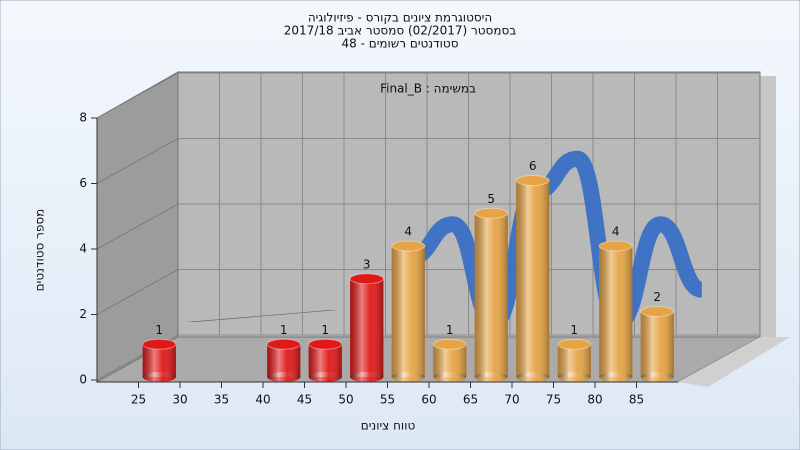 This screenshot has height=450, width=800. What do you see at coordinates (83, 249) in the screenshot?
I see `y-tick-label: 4` at bounding box center [83, 249].